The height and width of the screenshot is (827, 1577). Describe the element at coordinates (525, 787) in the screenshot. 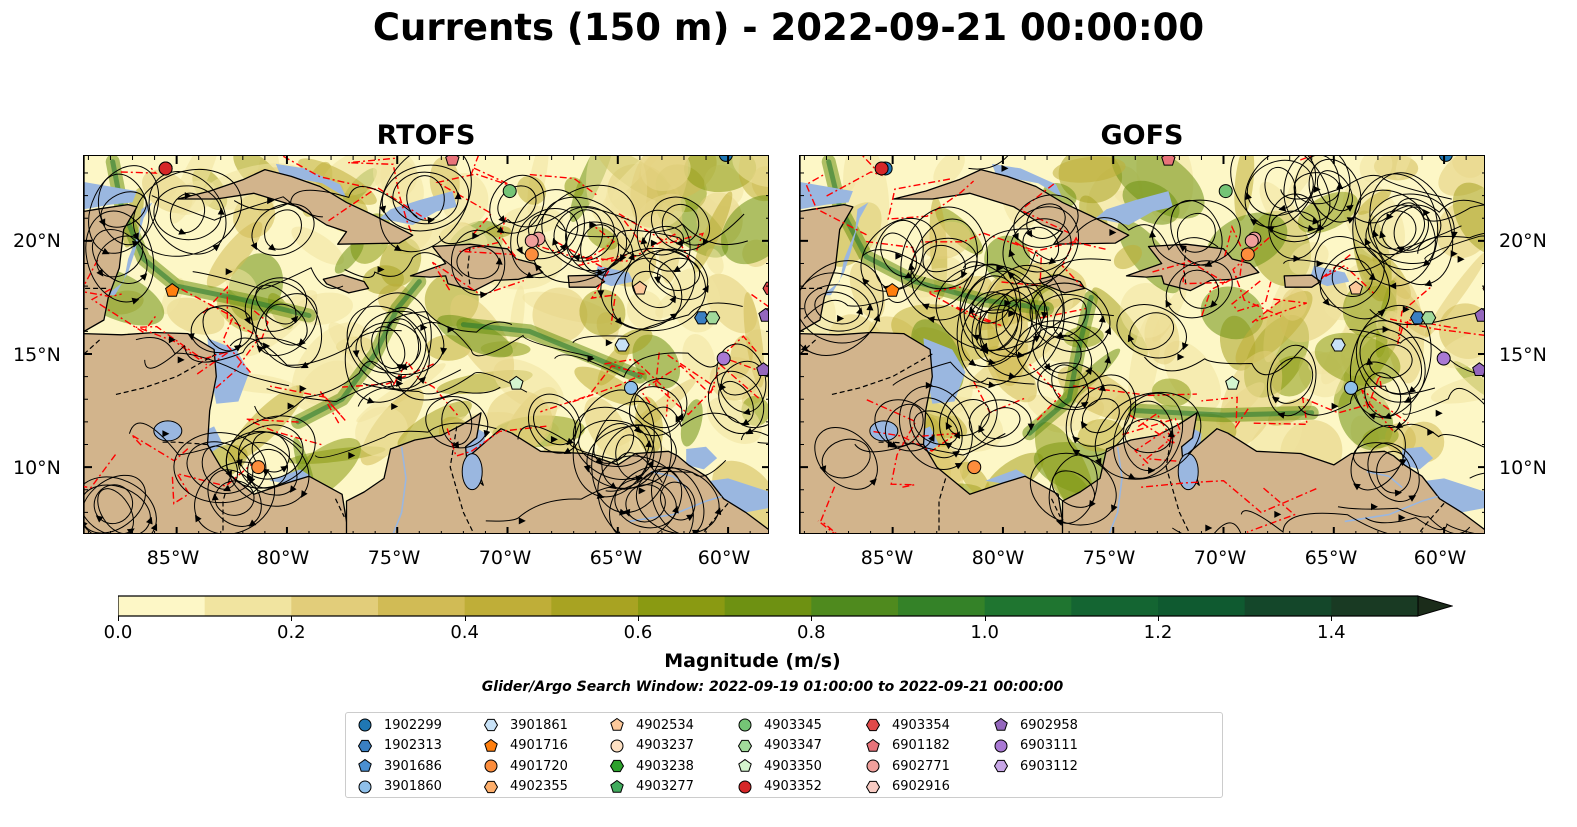

I see `legend-item-4902355: 4902355` at that location.